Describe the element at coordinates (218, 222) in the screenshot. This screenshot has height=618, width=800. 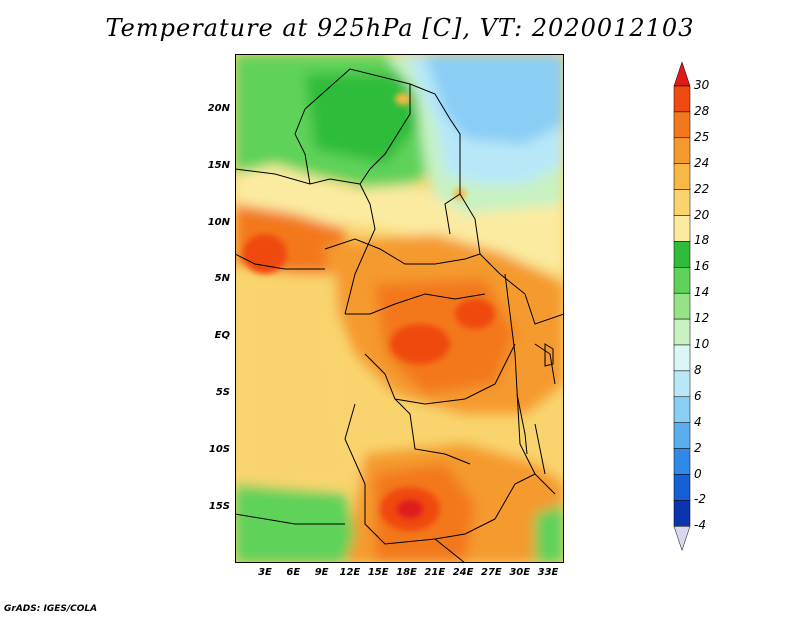
I see `latitude-label: 10N` at that location.